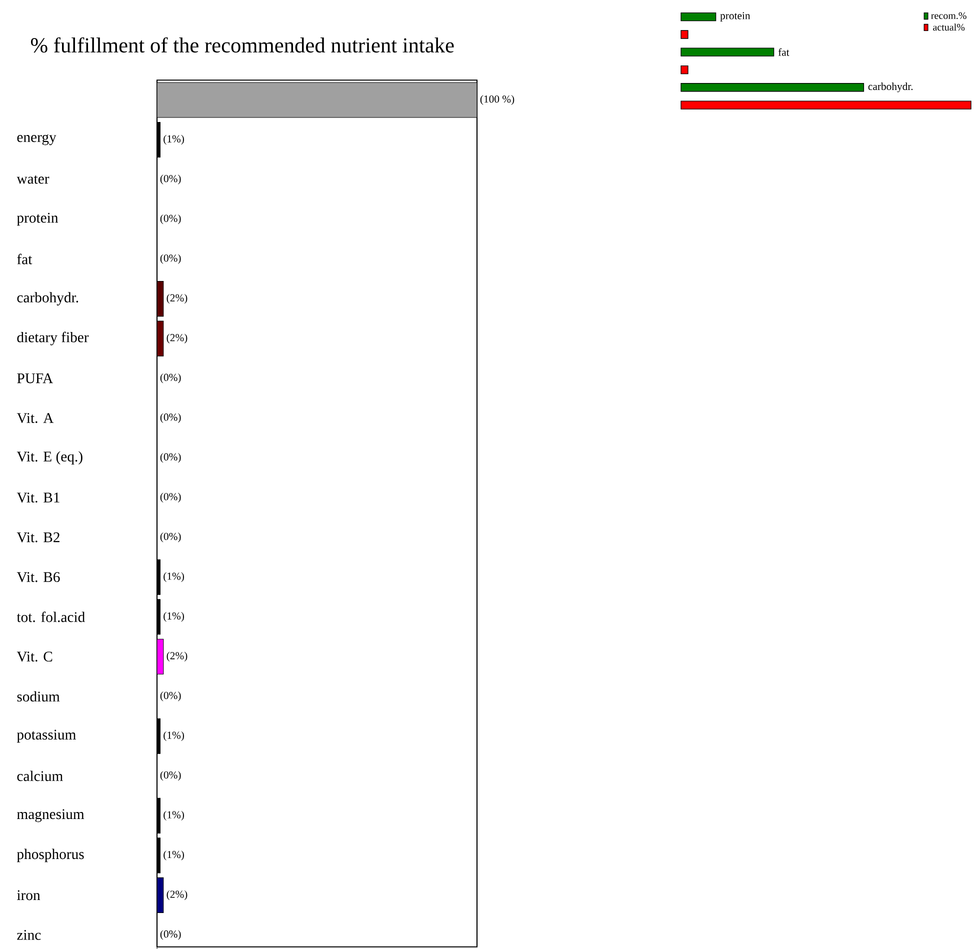 The width and height of the screenshot is (974, 949). I want to click on y-tick-label: Vit. A, so click(35, 418).